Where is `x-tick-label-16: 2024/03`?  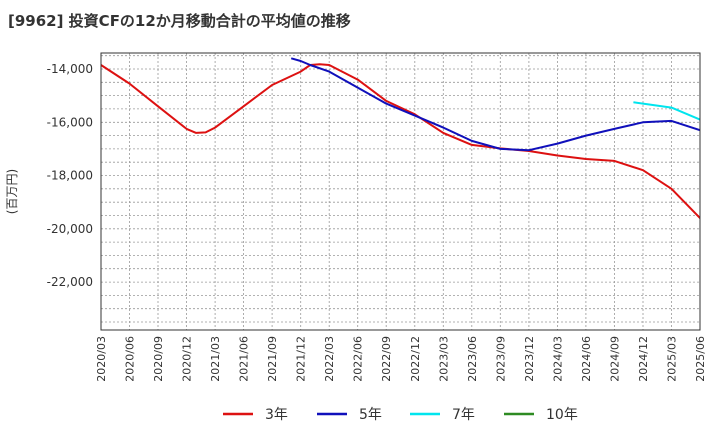 x-tick-label-16: 2024/03 is located at coordinates (557, 359).